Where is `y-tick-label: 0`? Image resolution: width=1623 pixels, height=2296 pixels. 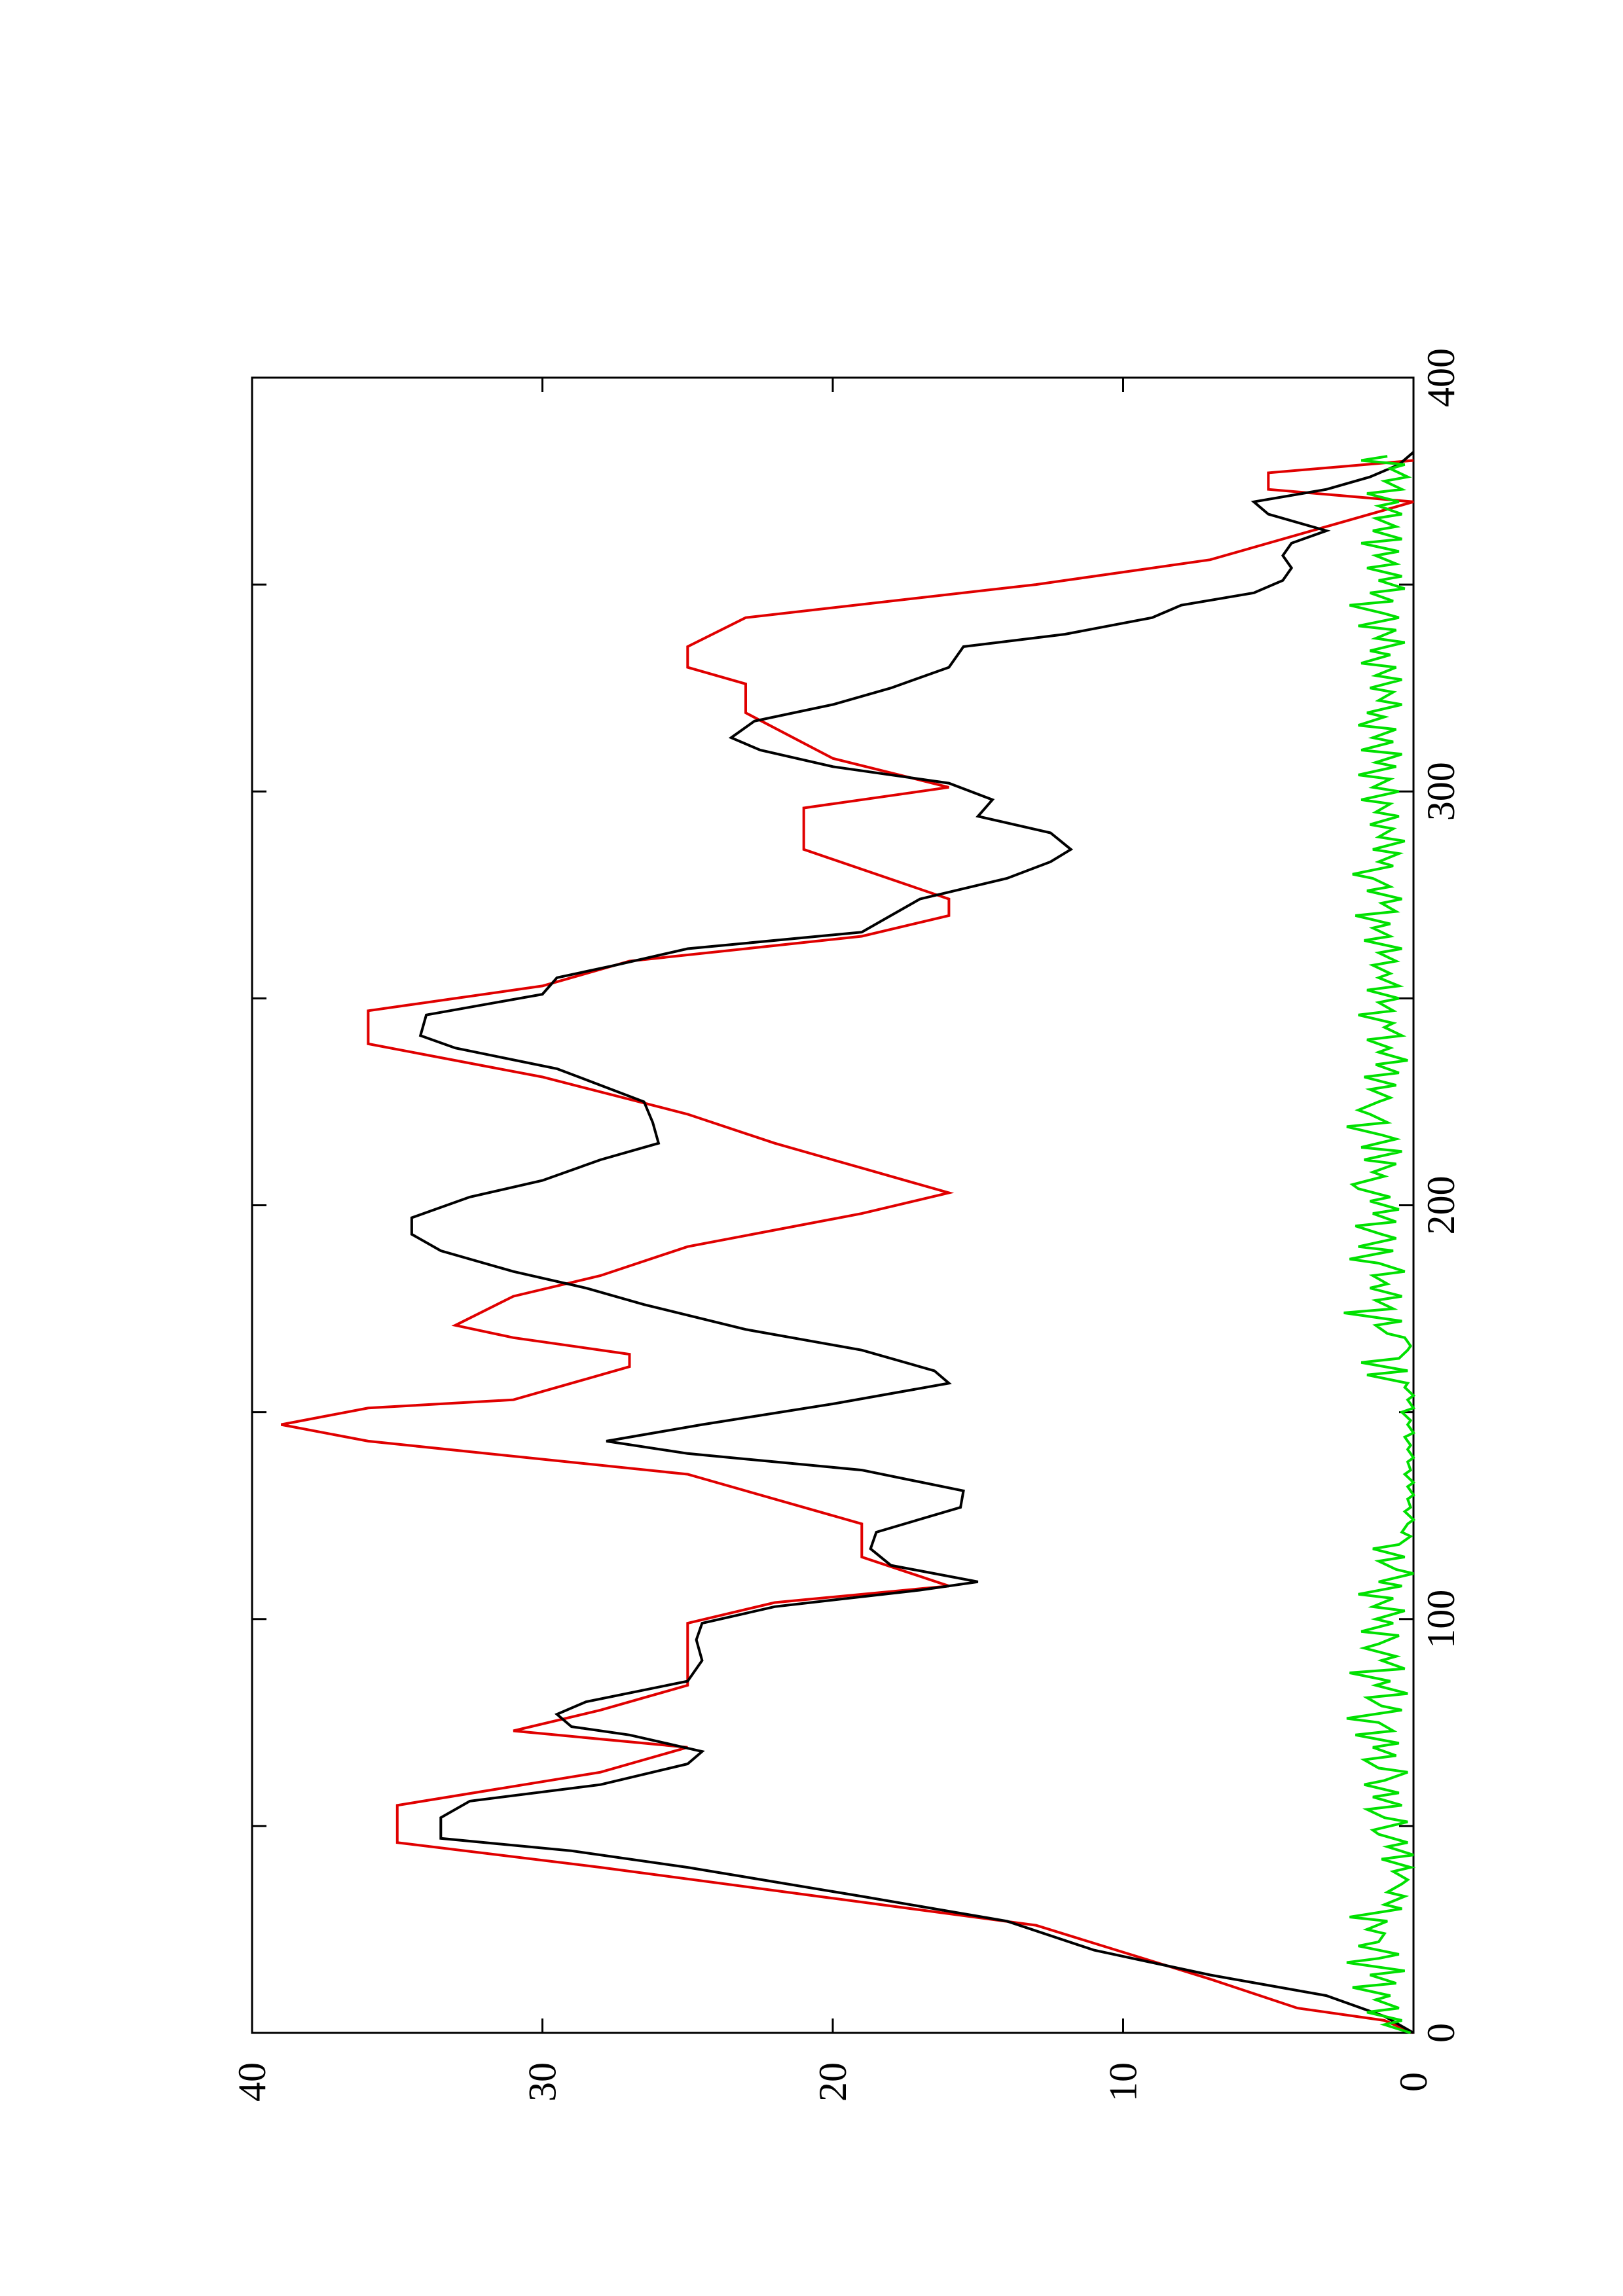
y-tick-label: 0 is located at coordinates (1413, 2082).